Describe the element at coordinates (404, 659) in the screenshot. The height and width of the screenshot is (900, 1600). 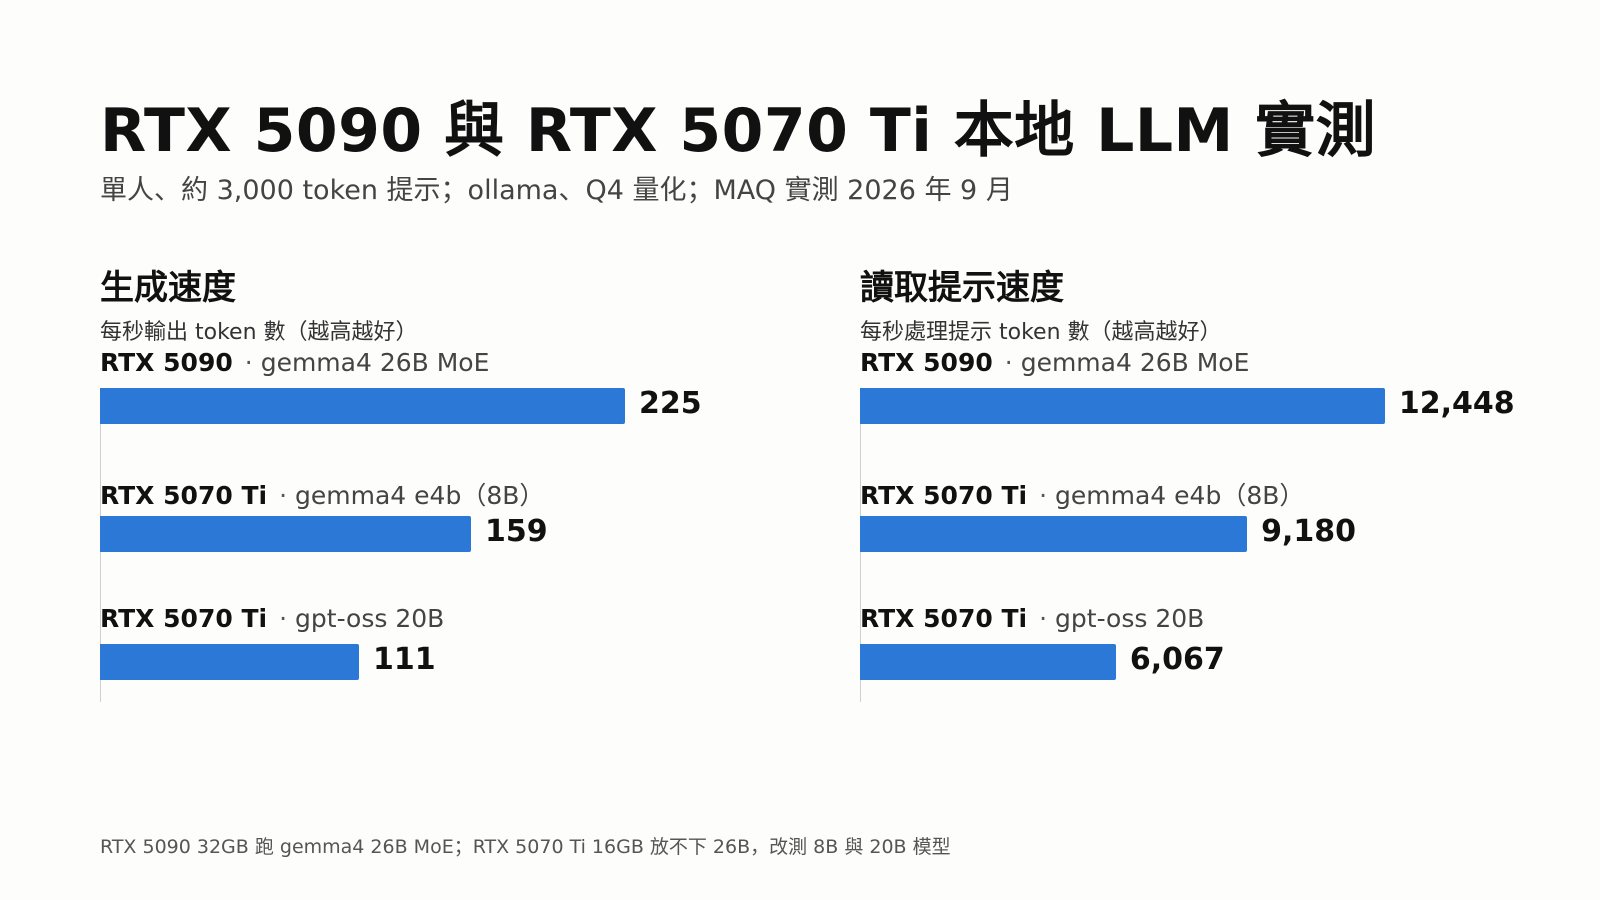
I see `bar-value-label: 111` at that location.